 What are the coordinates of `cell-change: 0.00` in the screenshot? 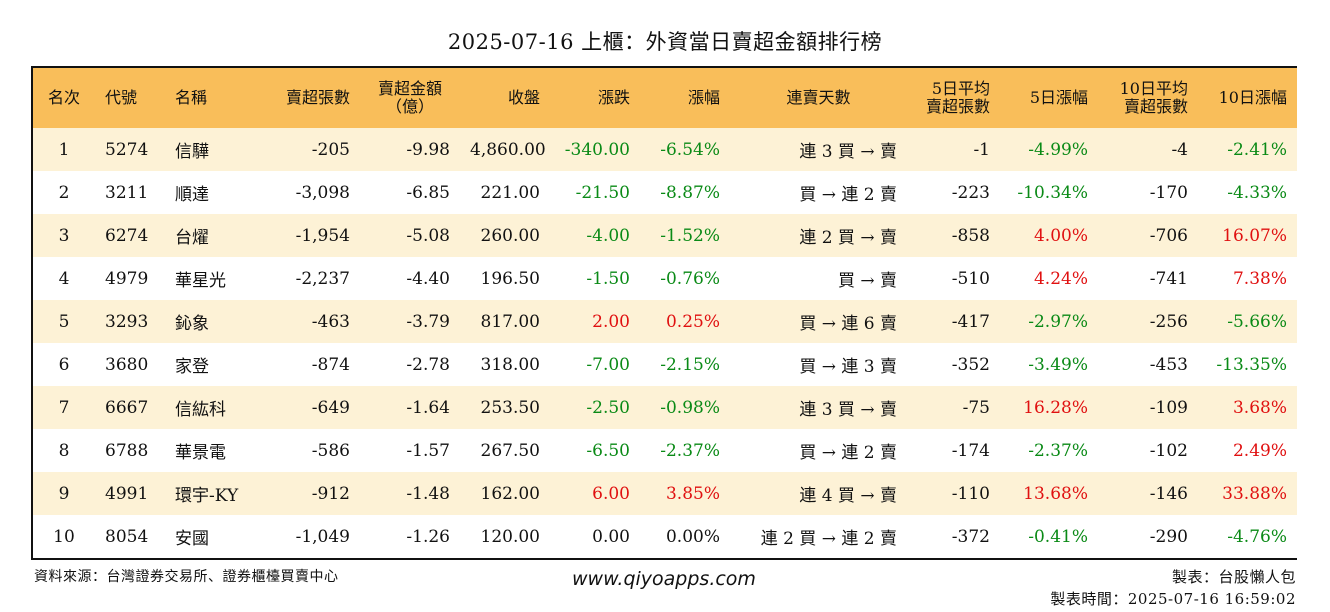 It's located at (611, 536).